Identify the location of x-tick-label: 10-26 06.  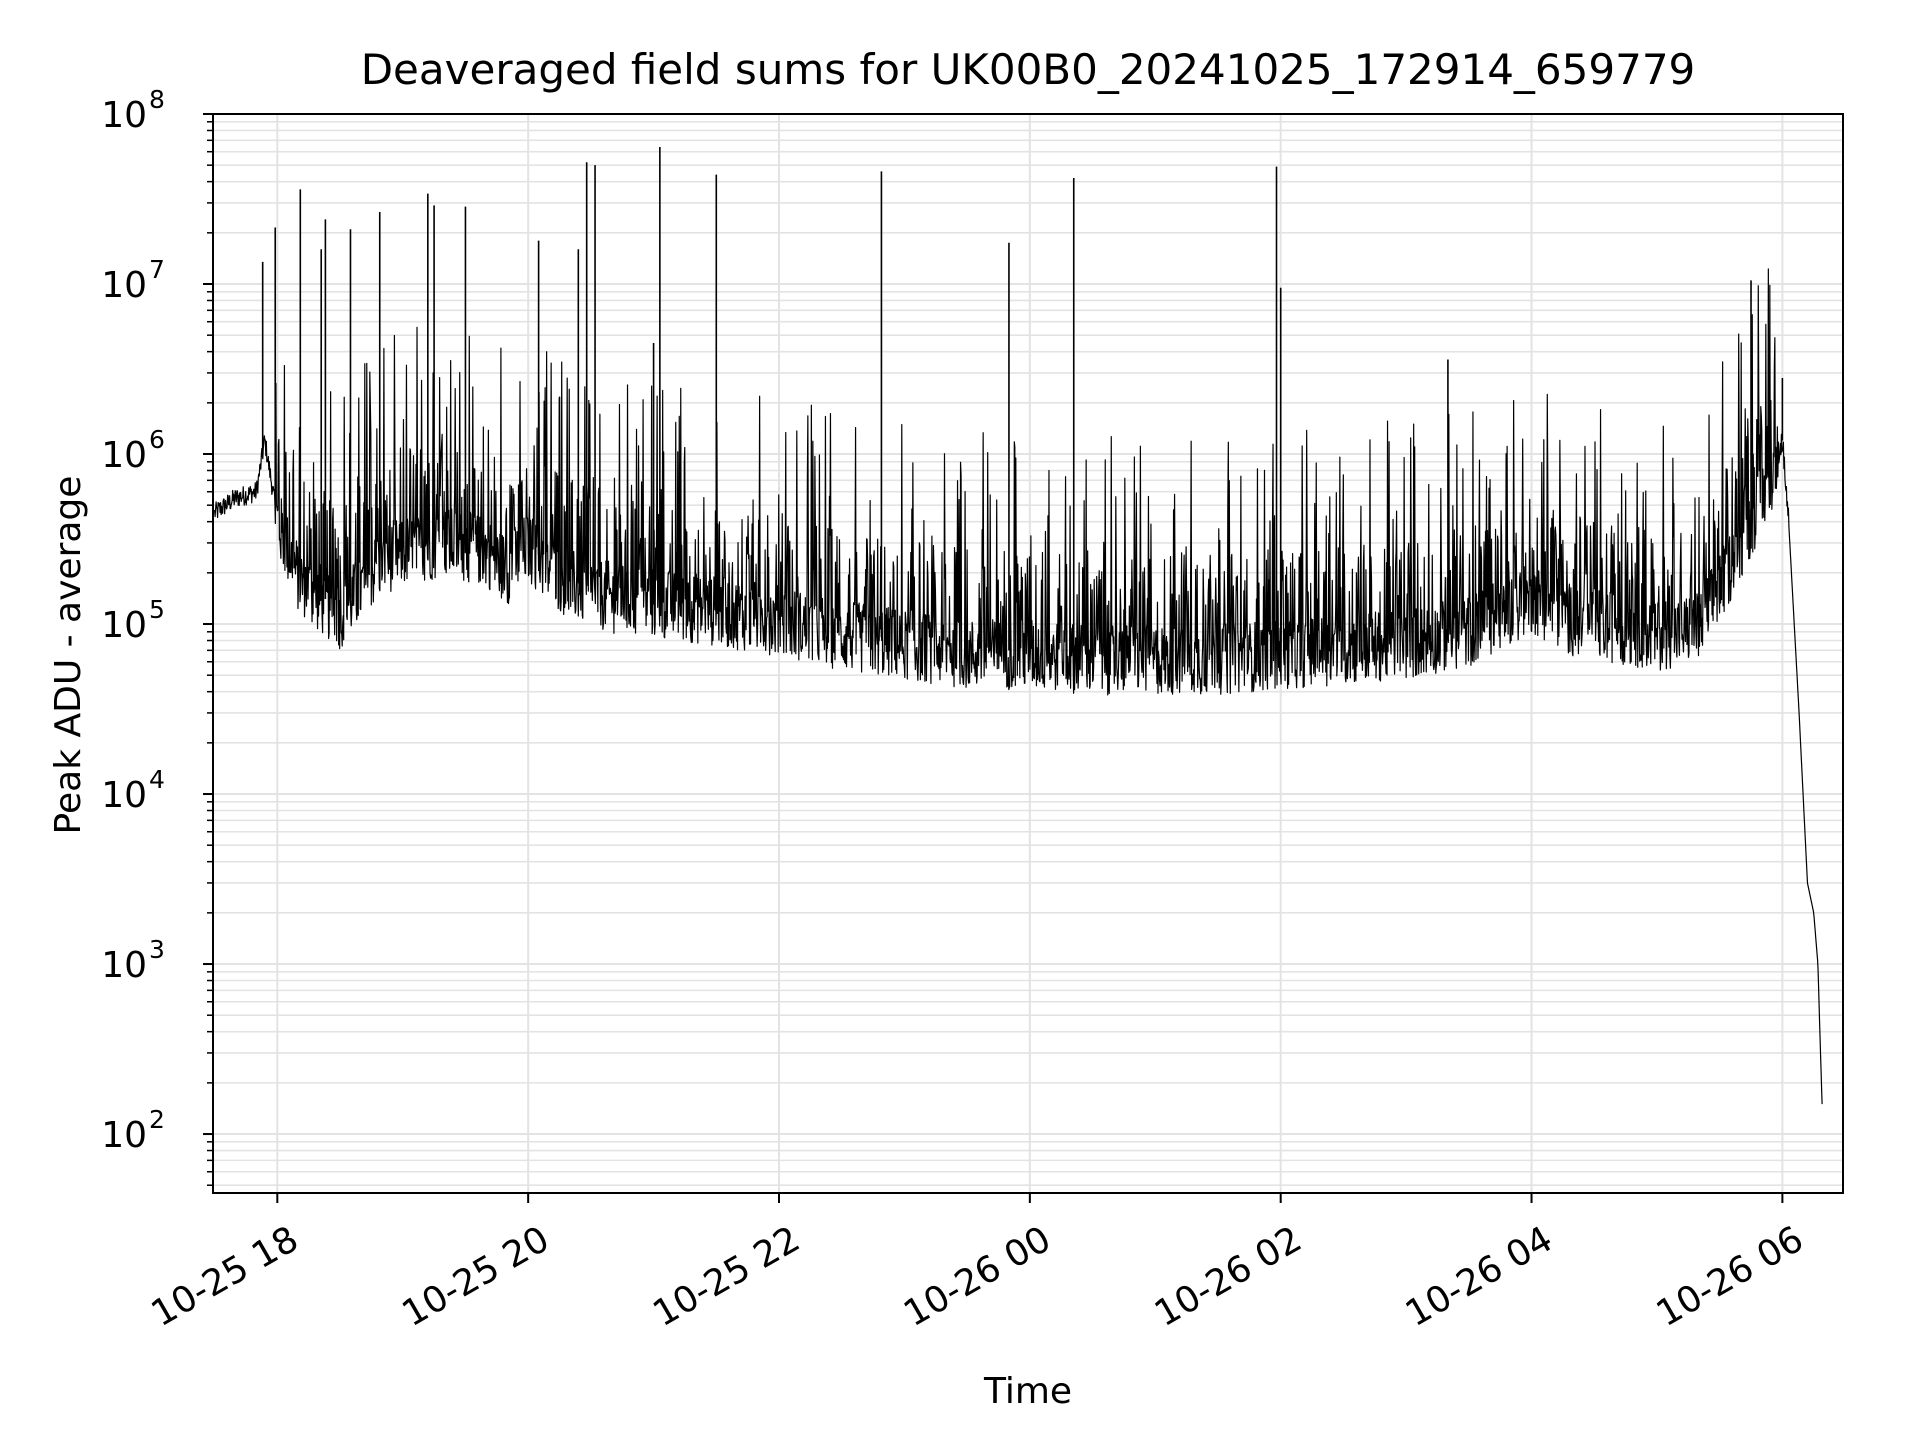
(1730, 1277).